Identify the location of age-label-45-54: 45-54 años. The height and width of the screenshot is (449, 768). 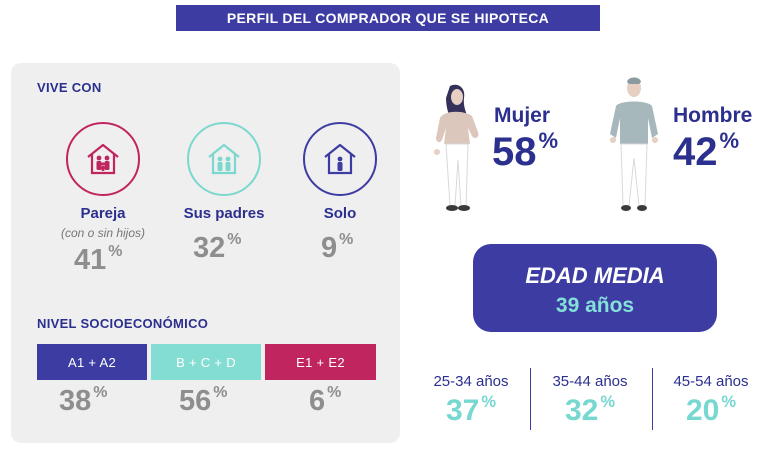
(711, 381).